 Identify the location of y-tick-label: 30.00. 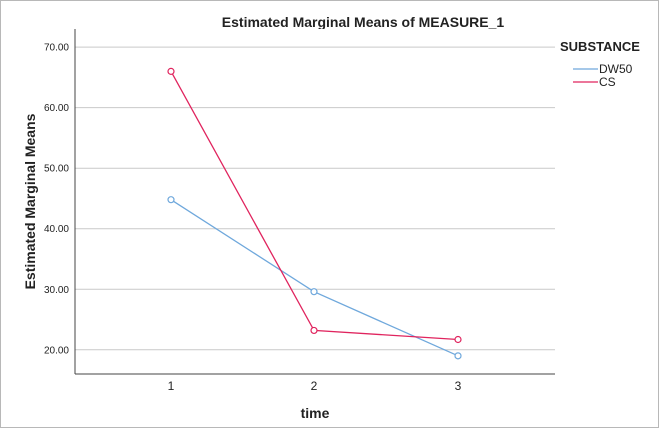
(56, 290).